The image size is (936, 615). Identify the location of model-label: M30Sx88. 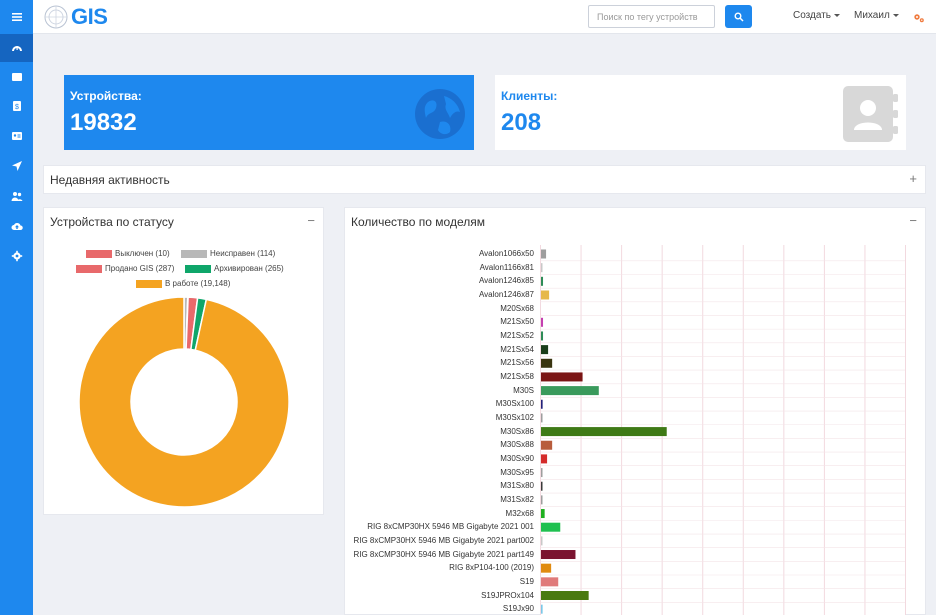
(517, 445).